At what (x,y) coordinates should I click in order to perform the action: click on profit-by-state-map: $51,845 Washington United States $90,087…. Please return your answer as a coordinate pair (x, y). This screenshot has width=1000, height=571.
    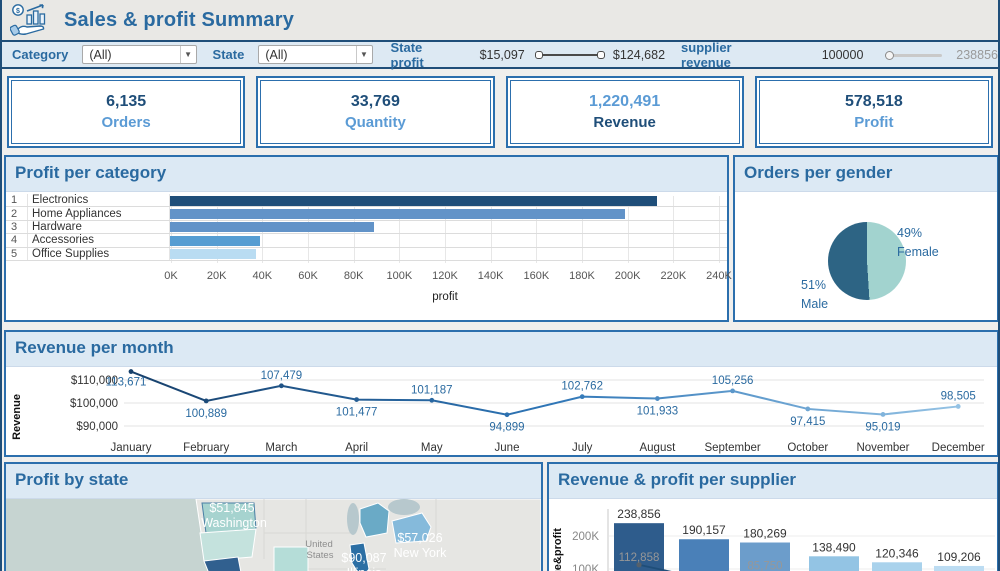
    Looking at the image, I should click on (273, 535).